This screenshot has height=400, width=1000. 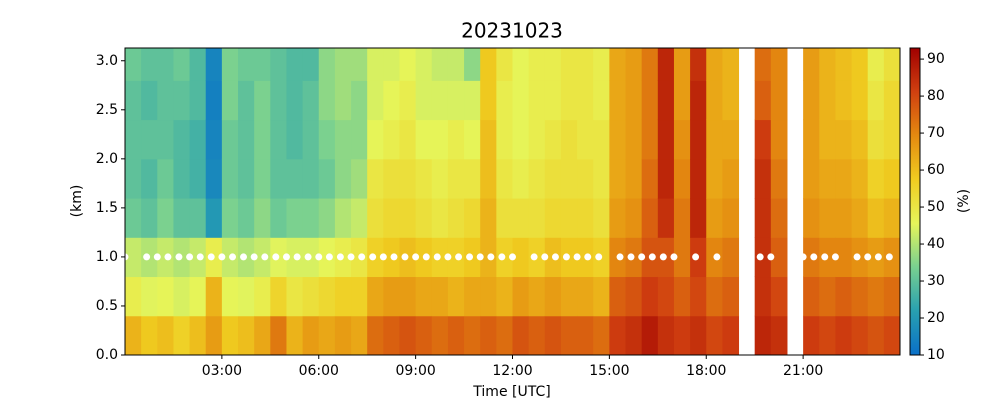 What do you see at coordinates (107, 257) in the screenshot?
I see `y-tick-label: 1.0` at bounding box center [107, 257].